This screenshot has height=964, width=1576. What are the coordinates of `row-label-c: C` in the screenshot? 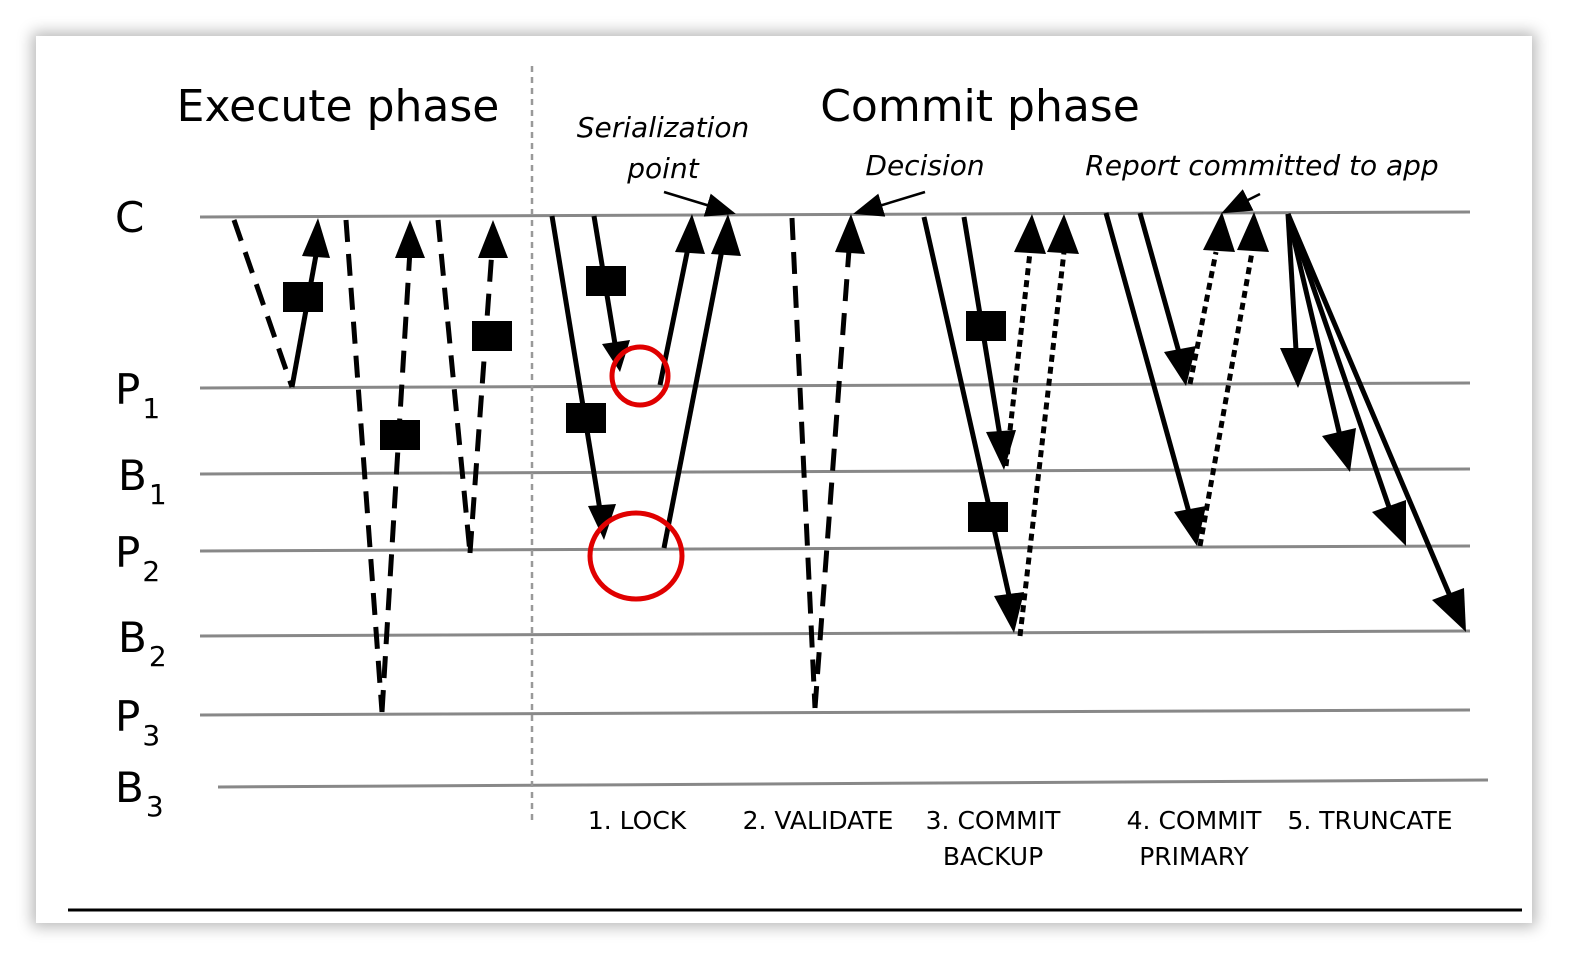 It's located at (129, 217).